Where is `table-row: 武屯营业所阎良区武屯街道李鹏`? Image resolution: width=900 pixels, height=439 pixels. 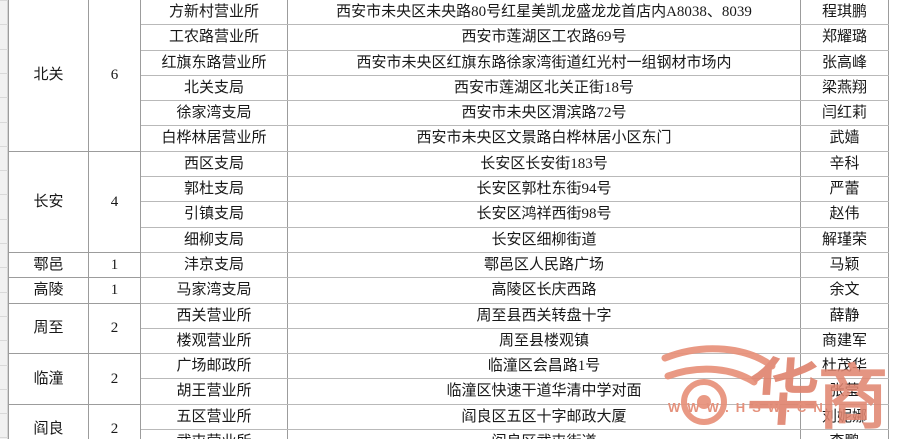
table-row: 武屯营业所阎良区武屯街道李鹏 is located at coordinates (449, 434).